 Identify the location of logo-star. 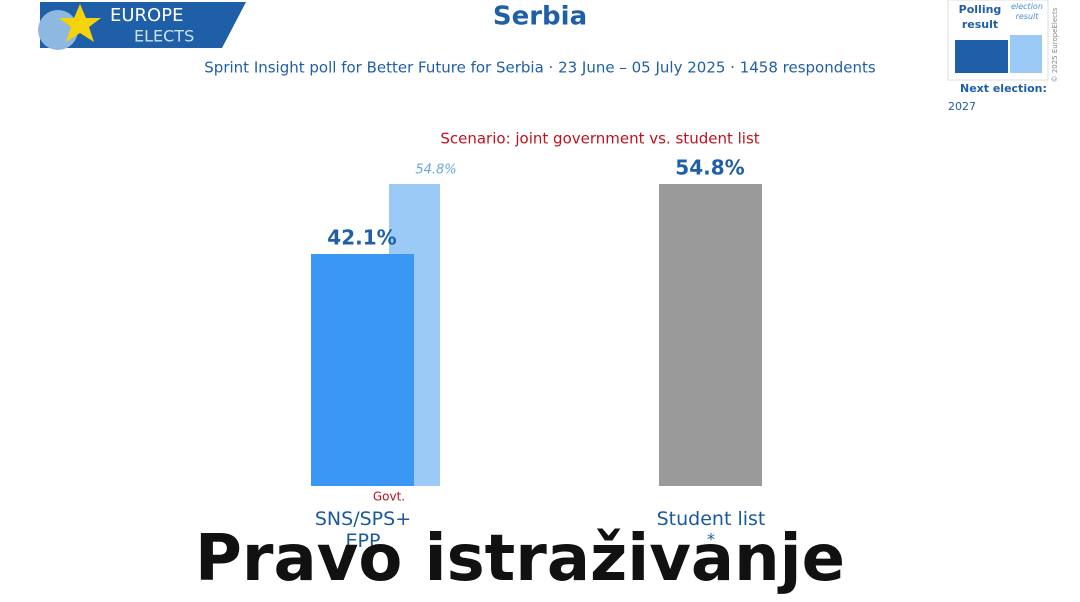
(80, 23).